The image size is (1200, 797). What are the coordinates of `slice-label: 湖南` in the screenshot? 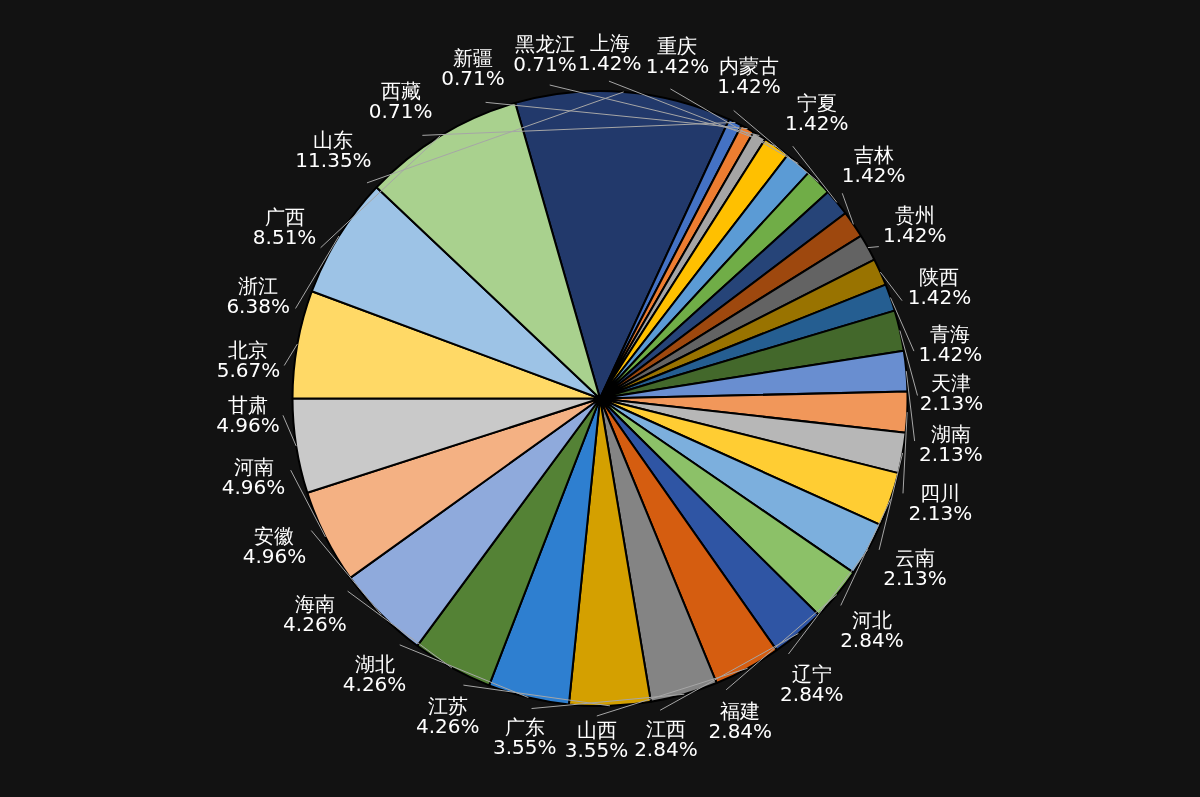 It's located at (950, 434).